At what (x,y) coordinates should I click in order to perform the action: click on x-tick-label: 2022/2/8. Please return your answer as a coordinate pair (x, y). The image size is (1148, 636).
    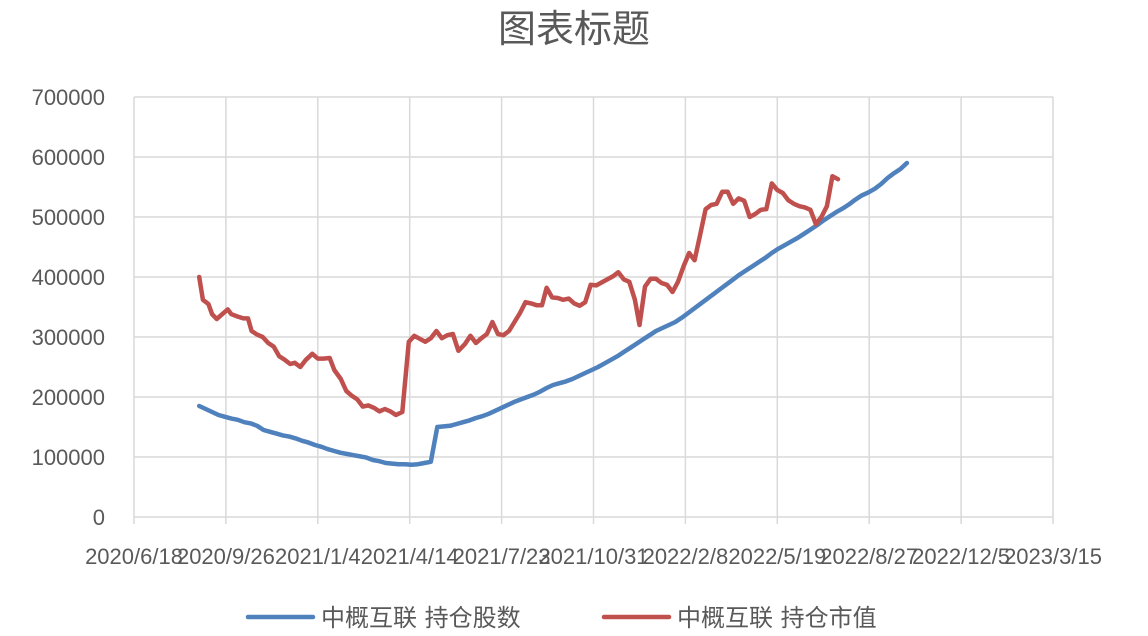
    Looking at the image, I should click on (686, 556).